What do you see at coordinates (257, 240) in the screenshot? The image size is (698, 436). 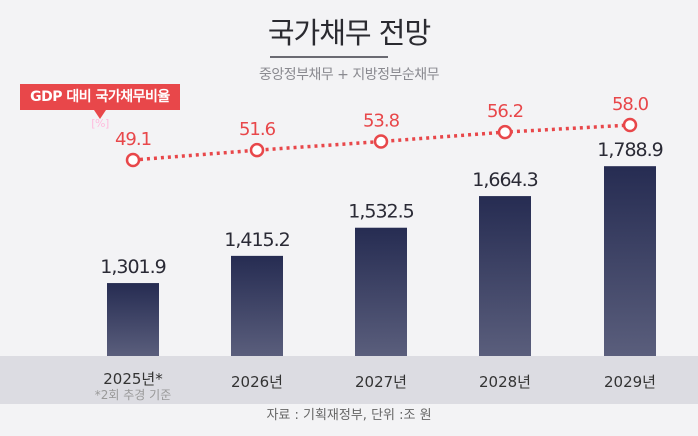 I see `bar-value-label: 1,415.2` at bounding box center [257, 240].